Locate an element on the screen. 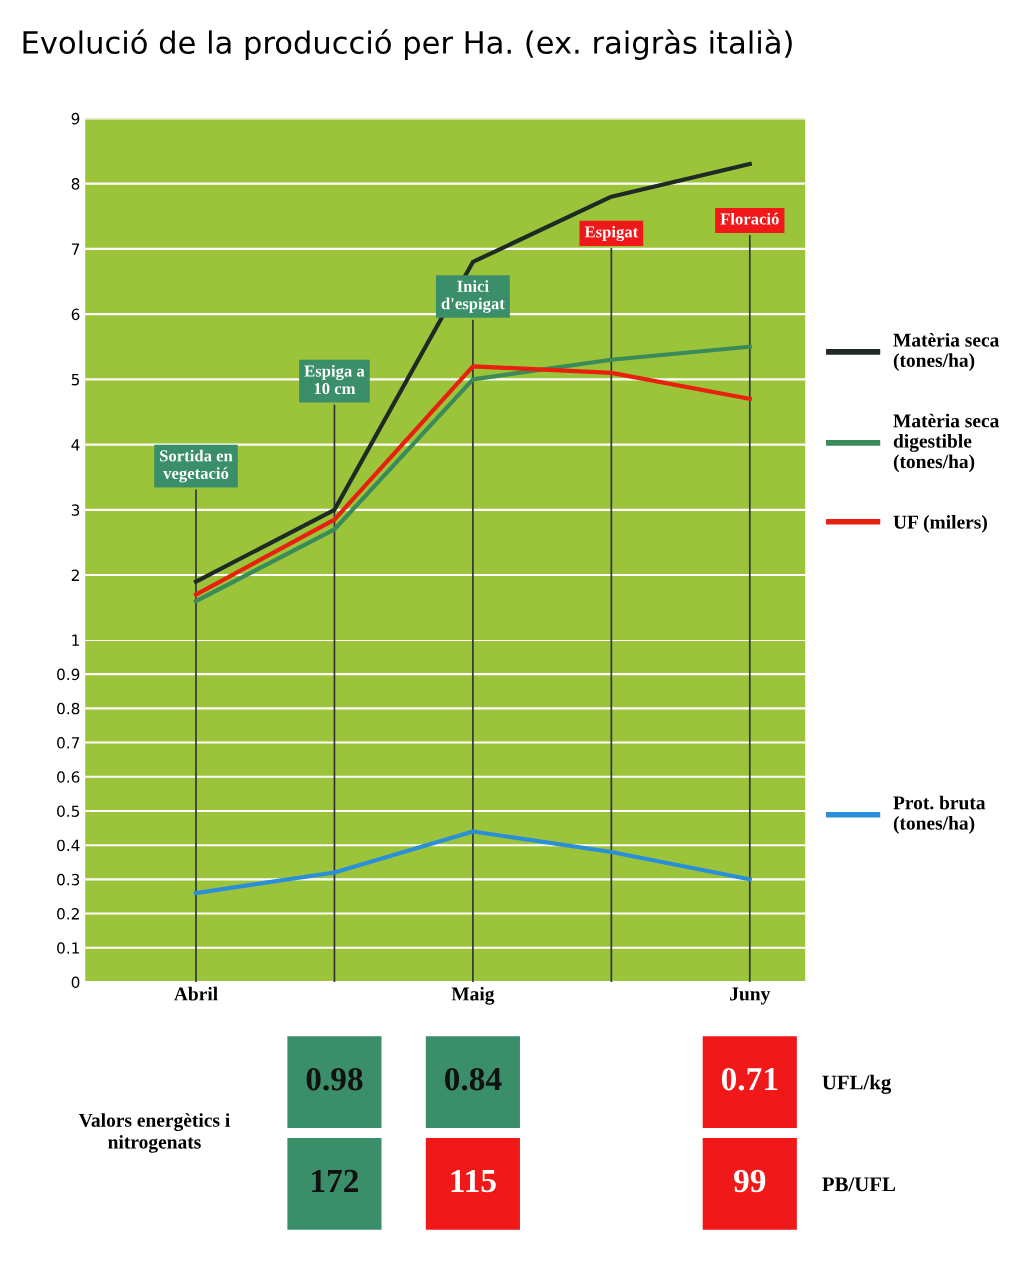  y-tick-label: 0.9 is located at coordinates (68, 674).